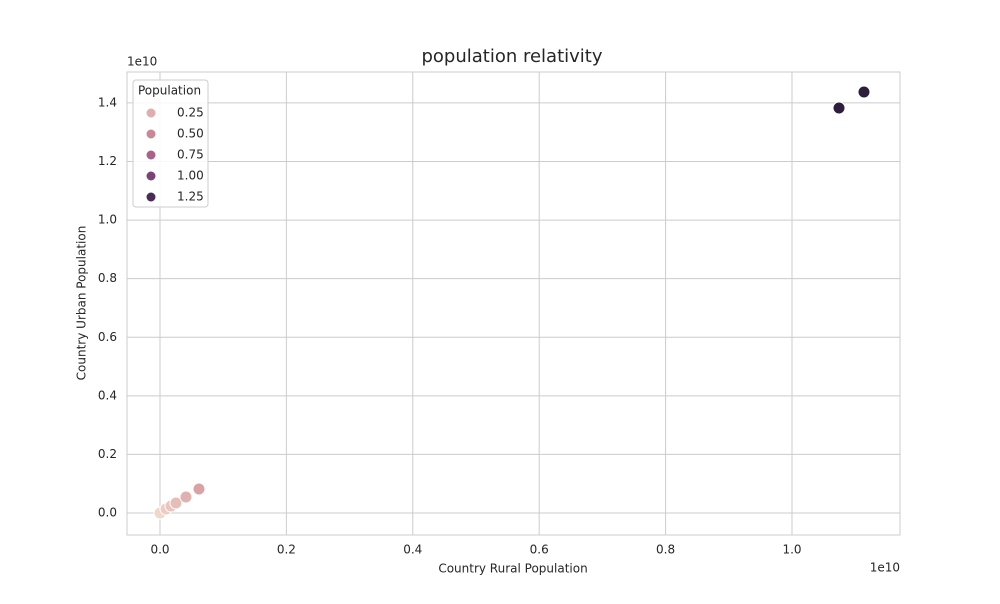  What do you see at coordinates (539, 550) in the screenshot?
I see `x-tick-label: 0.6` at bounding box center [539, 550].